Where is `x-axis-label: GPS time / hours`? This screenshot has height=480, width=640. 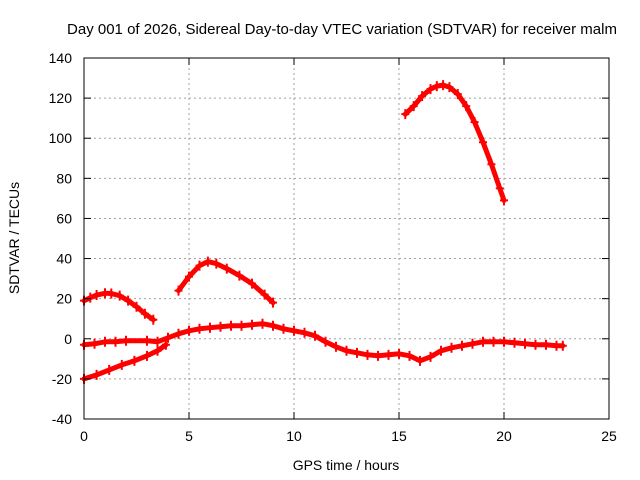 x-axis-label: GPS time / hours is located at coordinates (346, 465).